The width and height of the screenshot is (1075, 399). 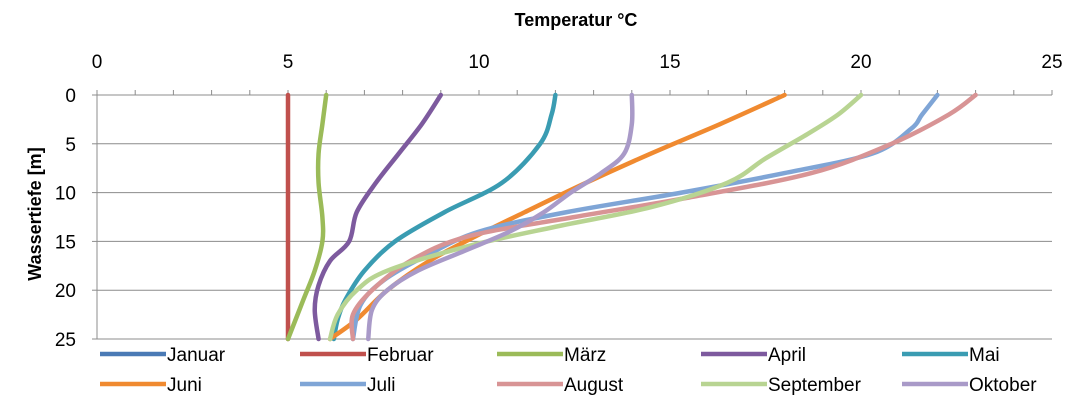 What do you see at coordinates (378, 217) in the screenshot?
I see `series-line-april` at bounding box center [378, 217].